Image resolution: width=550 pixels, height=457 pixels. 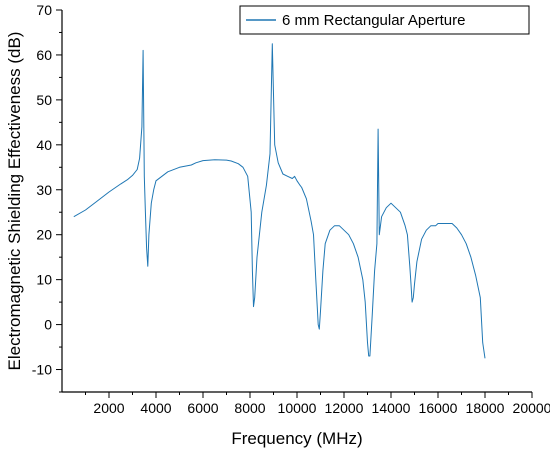 I want to click on legend-box, so click(x=384, y=20).